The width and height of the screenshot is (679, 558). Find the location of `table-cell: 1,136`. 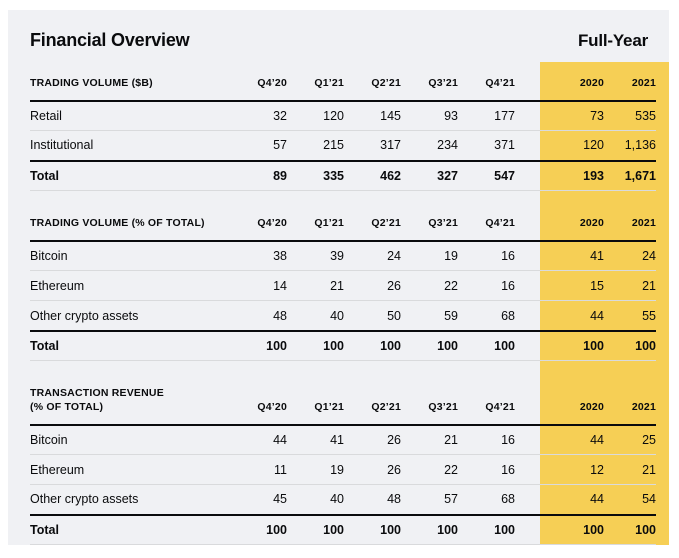

table-cell: 1,136 is located at coordinates (630, 146).